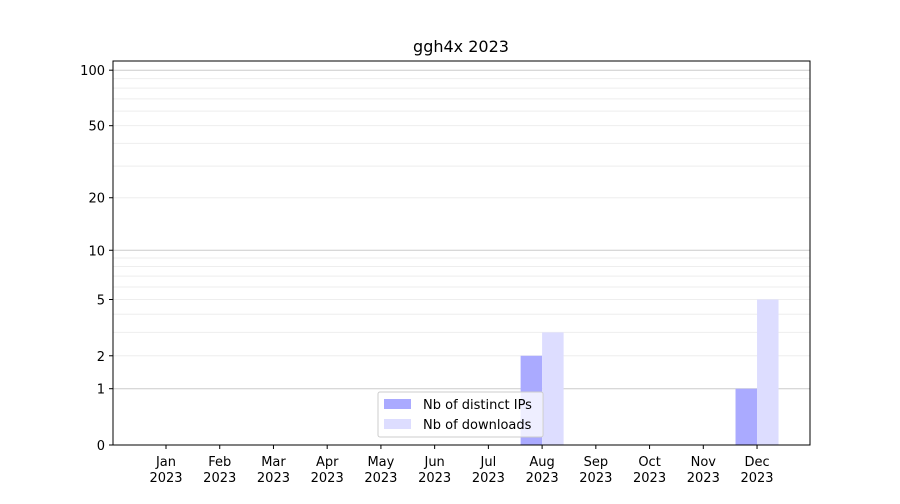 This screenshot has width=900, height=504. Describe the element at coordinates (541, 462) in the screenshot. I see `x-tick-label-line: Aug` at that location.